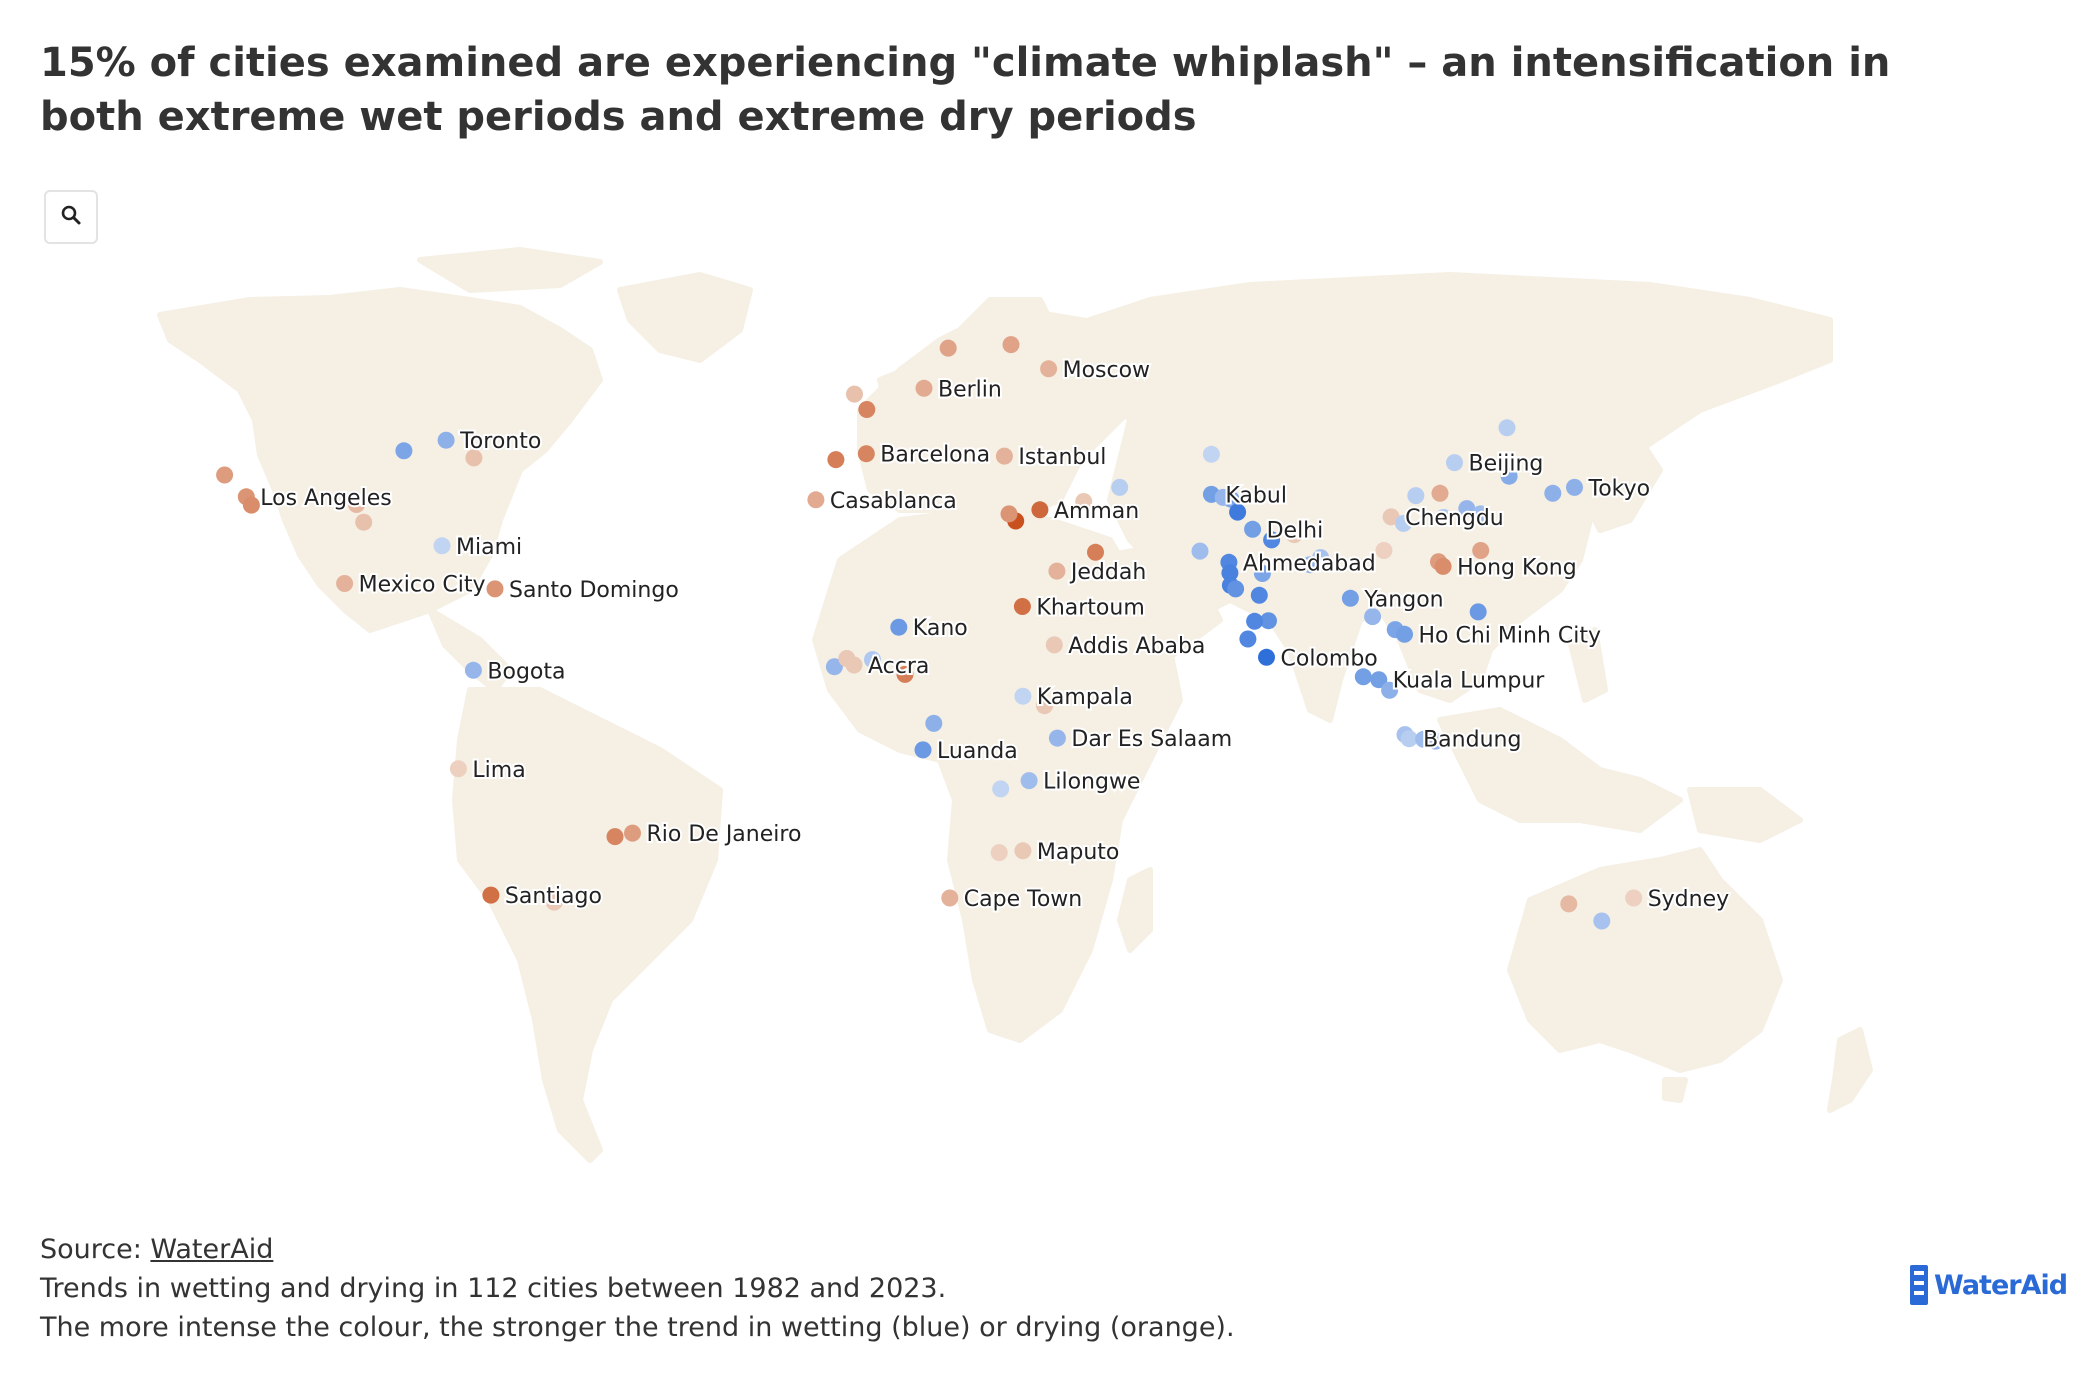 The width and height of the screenshot is (2074, 1384). I want to click on greenland-landmass, so click(685, 317).